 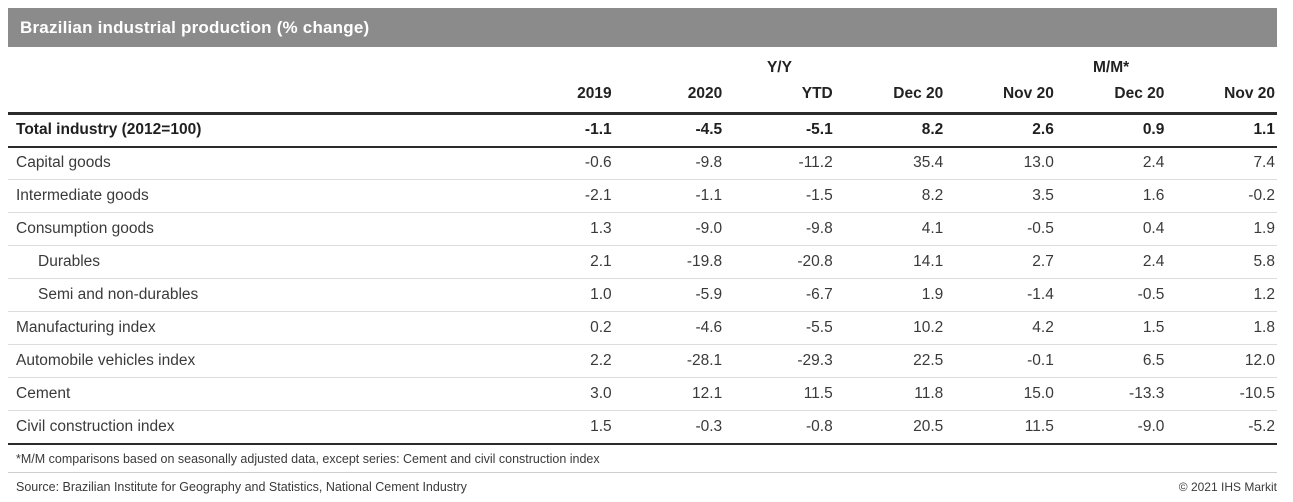 I want to click on cell-value: 6.5, so click(x=1153, y=360).